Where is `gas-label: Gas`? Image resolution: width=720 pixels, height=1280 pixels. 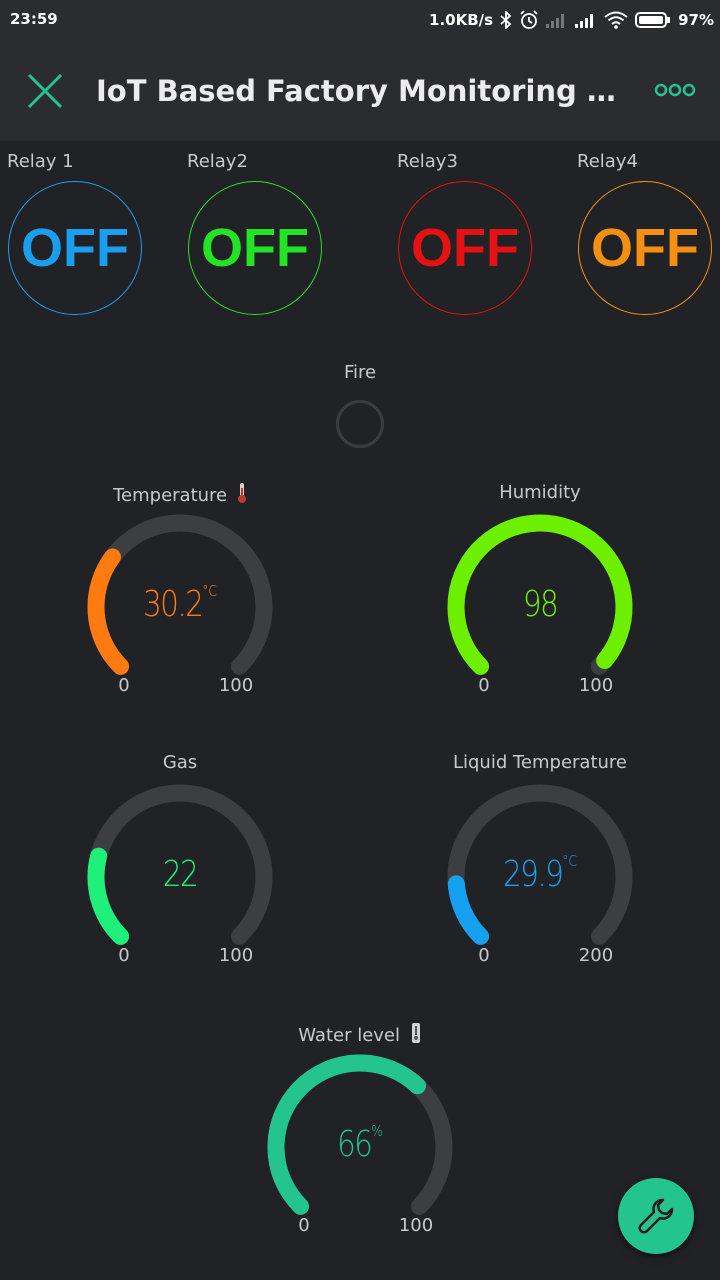 gas-label: Gas is located at coordinates (180, 762).